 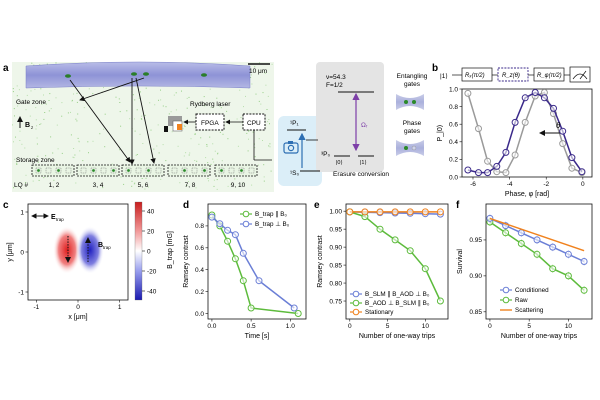 I want to click on y-tick-label: 0.85, so click(x=335, y=265).